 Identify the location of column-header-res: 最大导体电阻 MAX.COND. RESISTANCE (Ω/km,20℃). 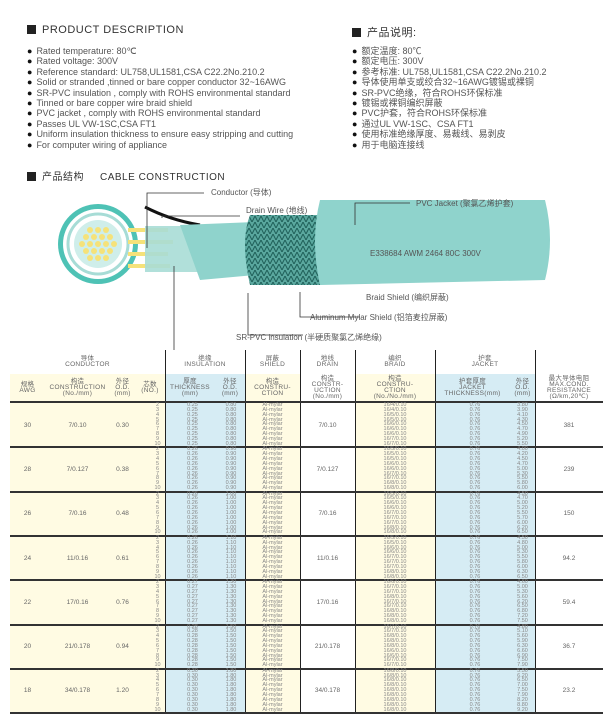
(569, 387).